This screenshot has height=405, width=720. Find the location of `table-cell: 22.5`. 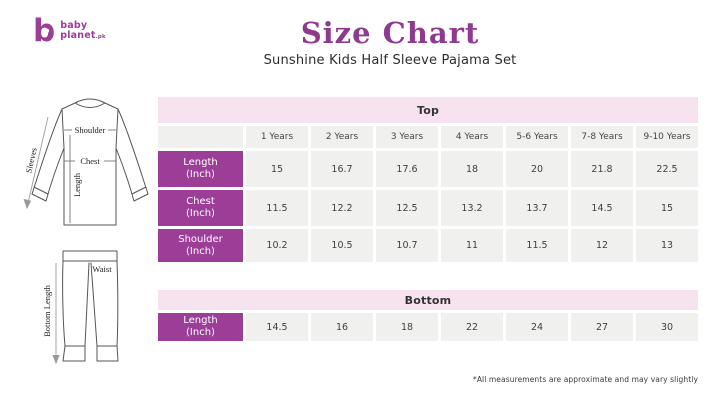

table-cell: 22.5 is located at coordinates (667, 169).